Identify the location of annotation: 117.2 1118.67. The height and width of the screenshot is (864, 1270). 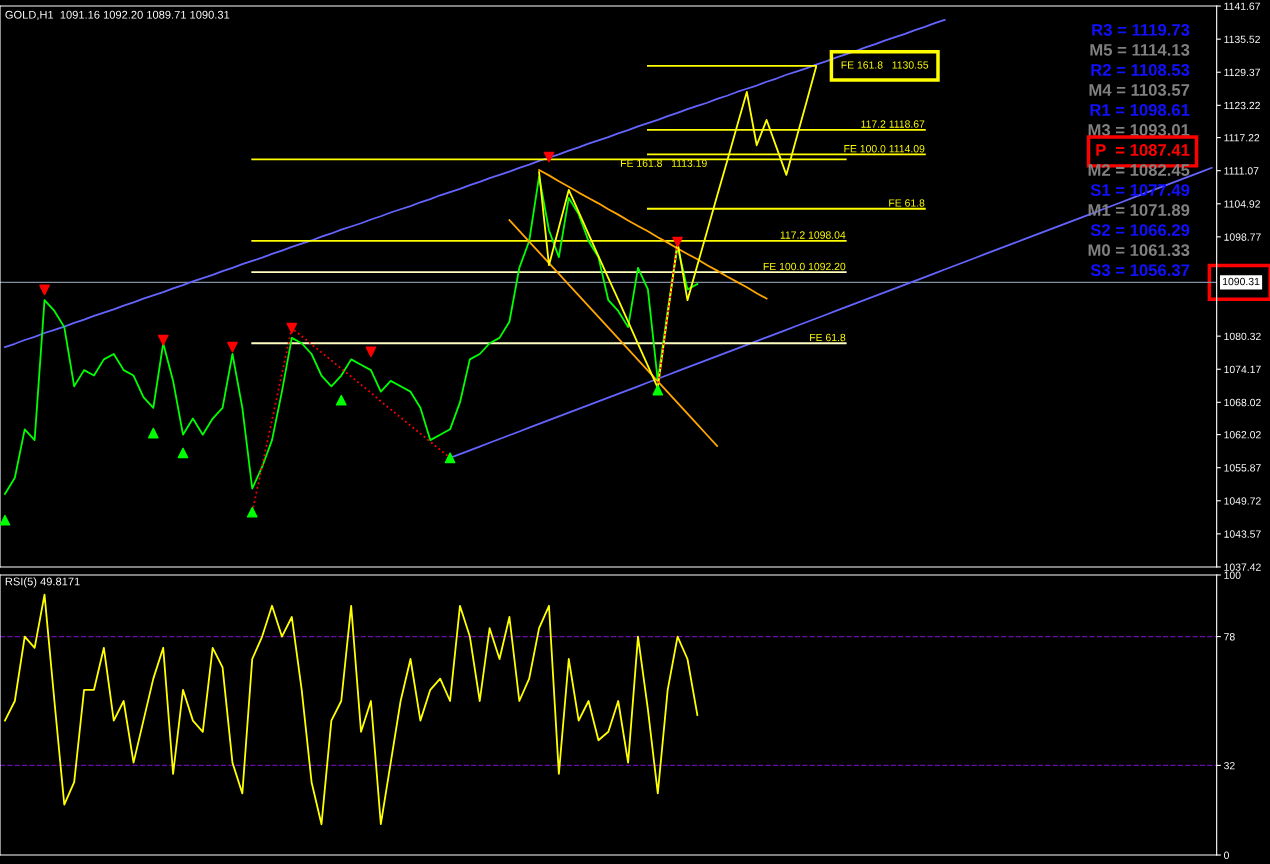
(893, 124).